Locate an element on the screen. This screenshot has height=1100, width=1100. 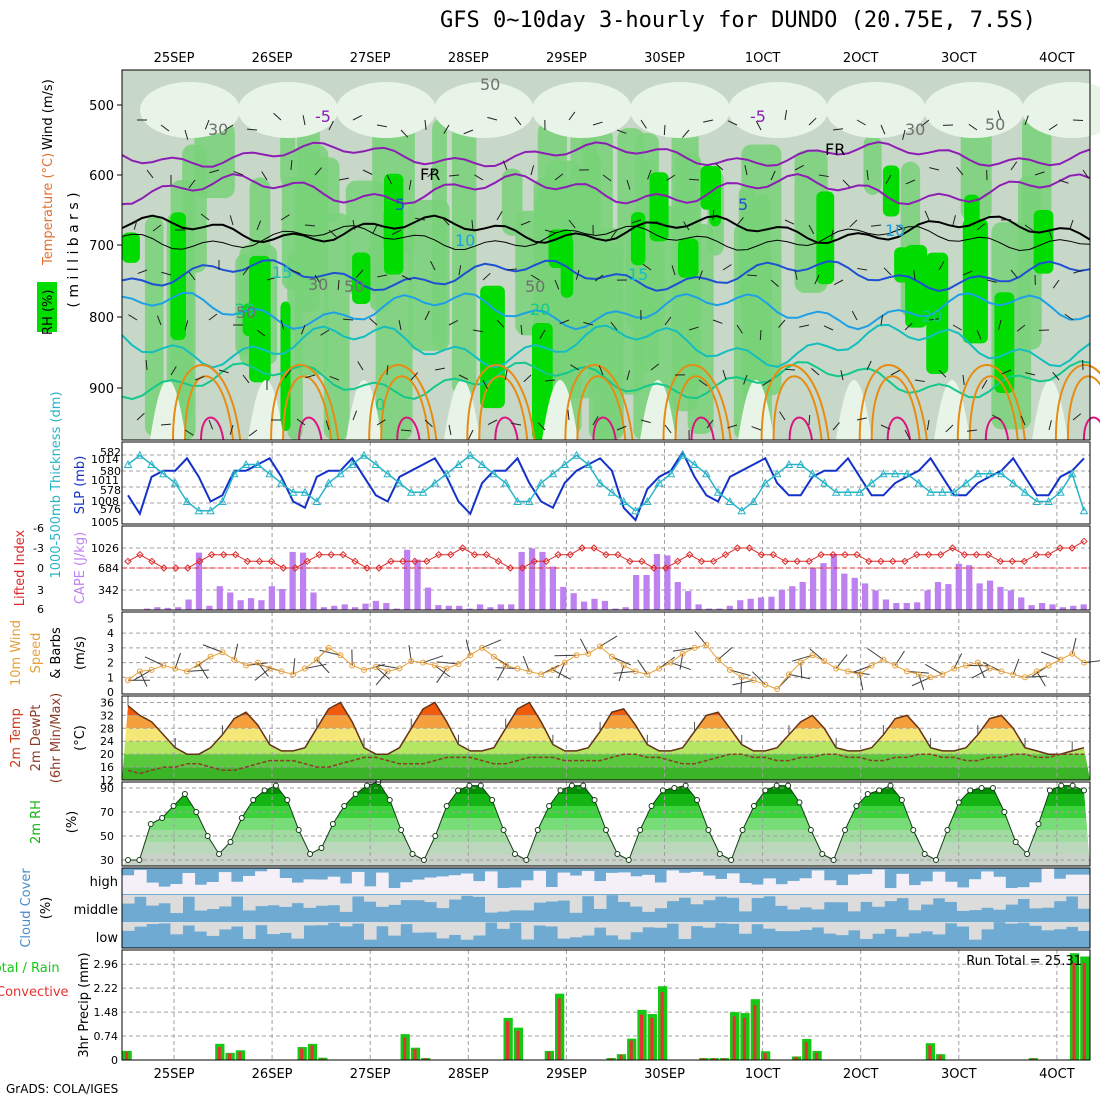
rh-region-dry-low is located at coordinates (854, 410).